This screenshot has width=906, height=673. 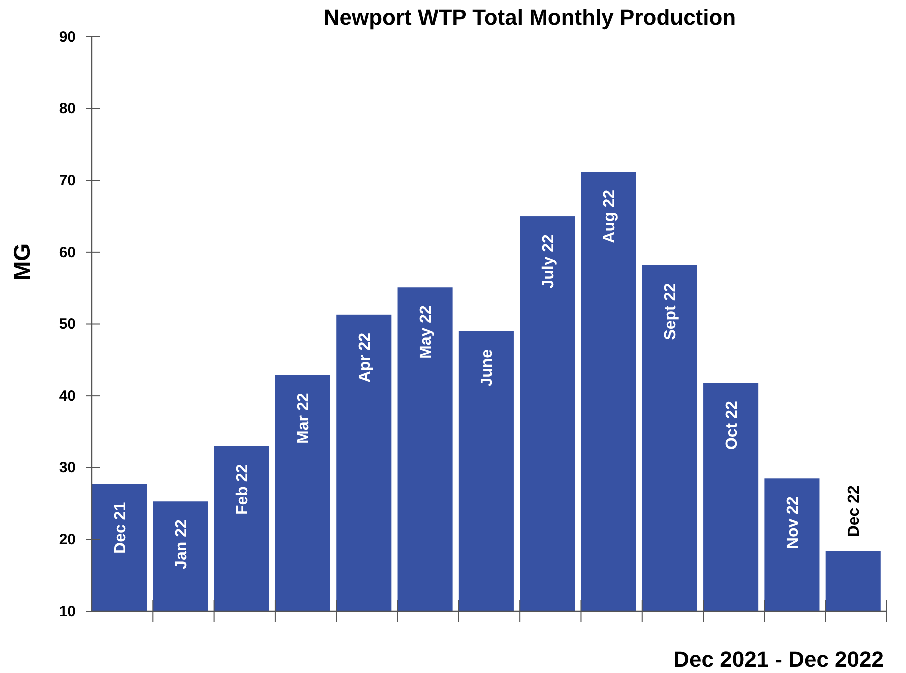 I want to click on y-tick-label: 90, so click(x=67, y=37).